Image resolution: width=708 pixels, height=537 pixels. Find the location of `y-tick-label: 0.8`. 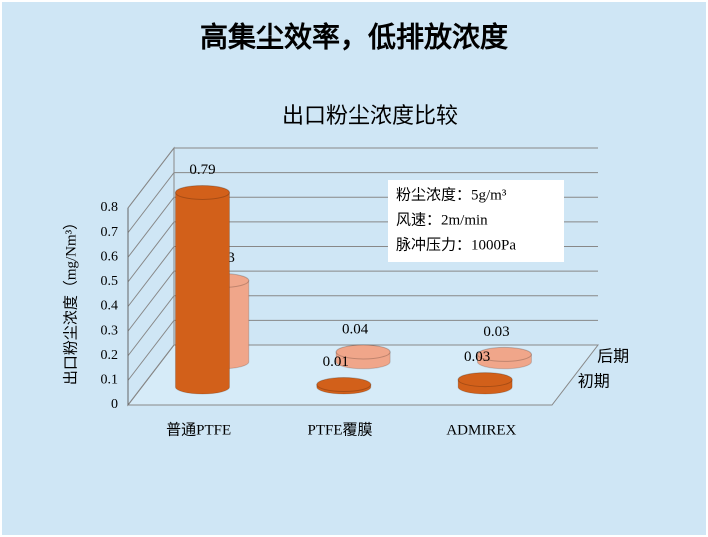

y-tick-label: 0.8 is located at coordinates (110, 207).